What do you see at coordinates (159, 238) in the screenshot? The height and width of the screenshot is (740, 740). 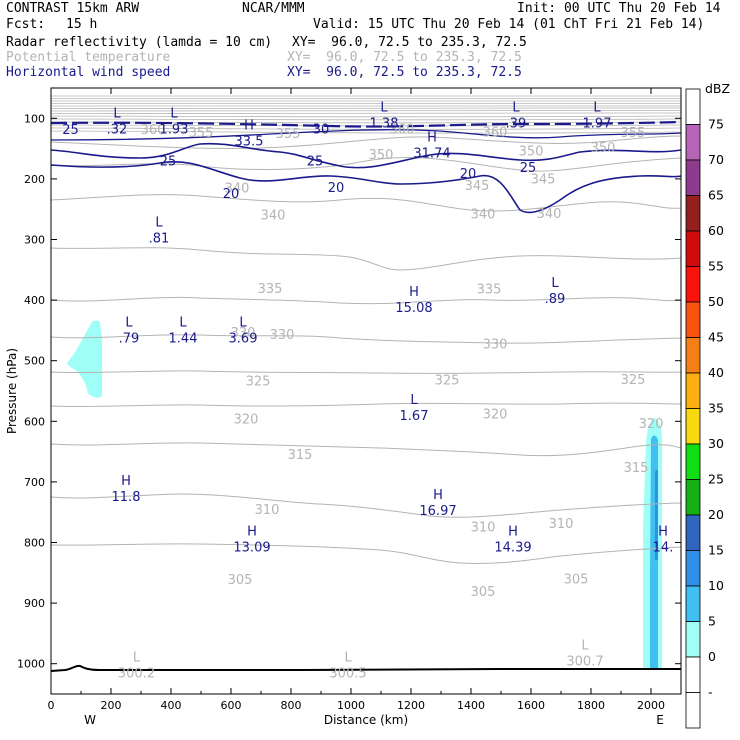 I see `extremum-value: .81` at bounding box center [159, 238].